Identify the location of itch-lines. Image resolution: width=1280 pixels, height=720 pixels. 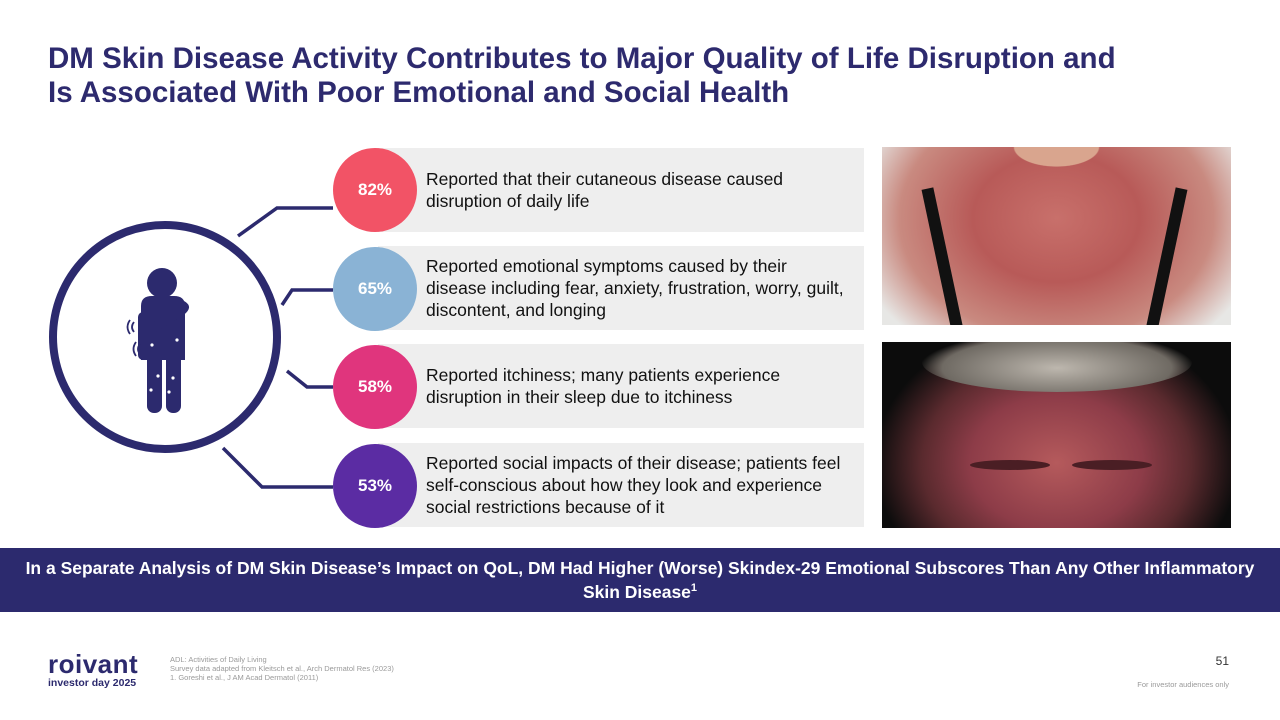
(133, 338).